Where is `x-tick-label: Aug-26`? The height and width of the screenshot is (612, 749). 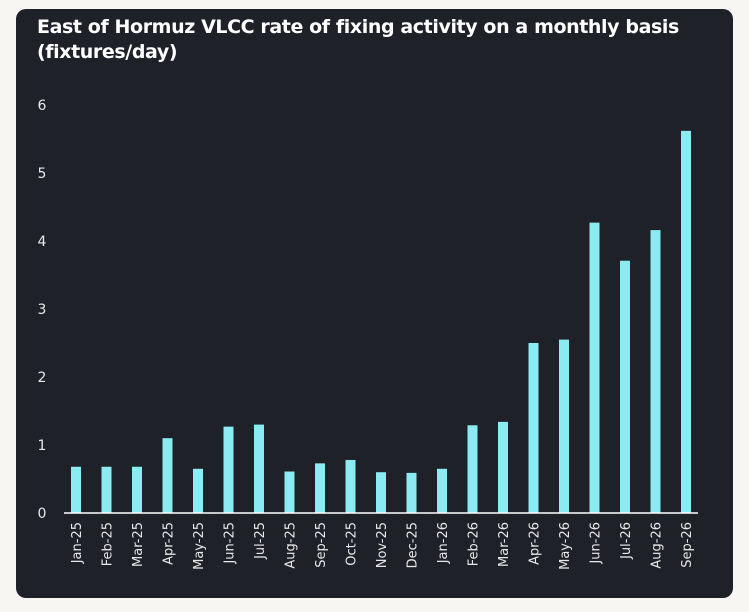 x-tick-label: Aug-26 is located at coordinates (657, 545).